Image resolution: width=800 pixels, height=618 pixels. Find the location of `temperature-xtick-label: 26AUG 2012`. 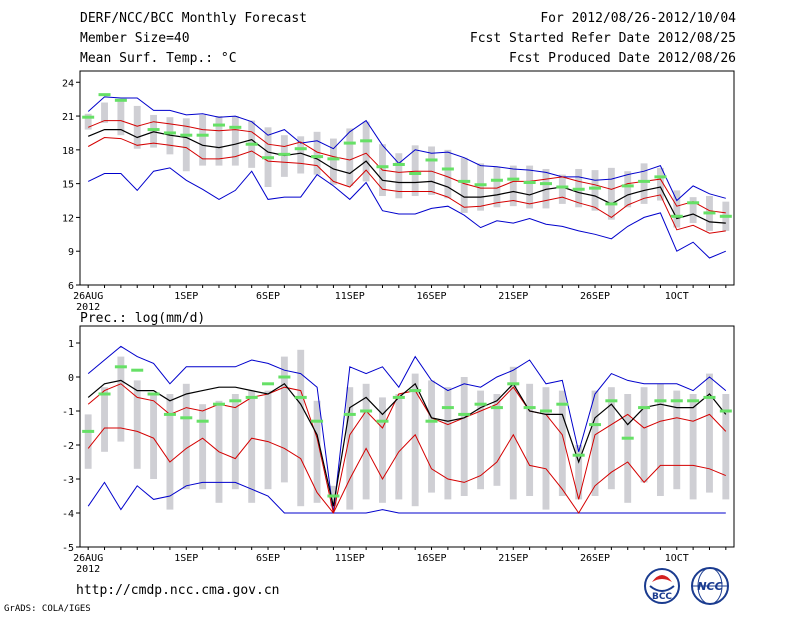

temperature-xtick-label: 26AUG 2012 is located at coordinates (88, 302).